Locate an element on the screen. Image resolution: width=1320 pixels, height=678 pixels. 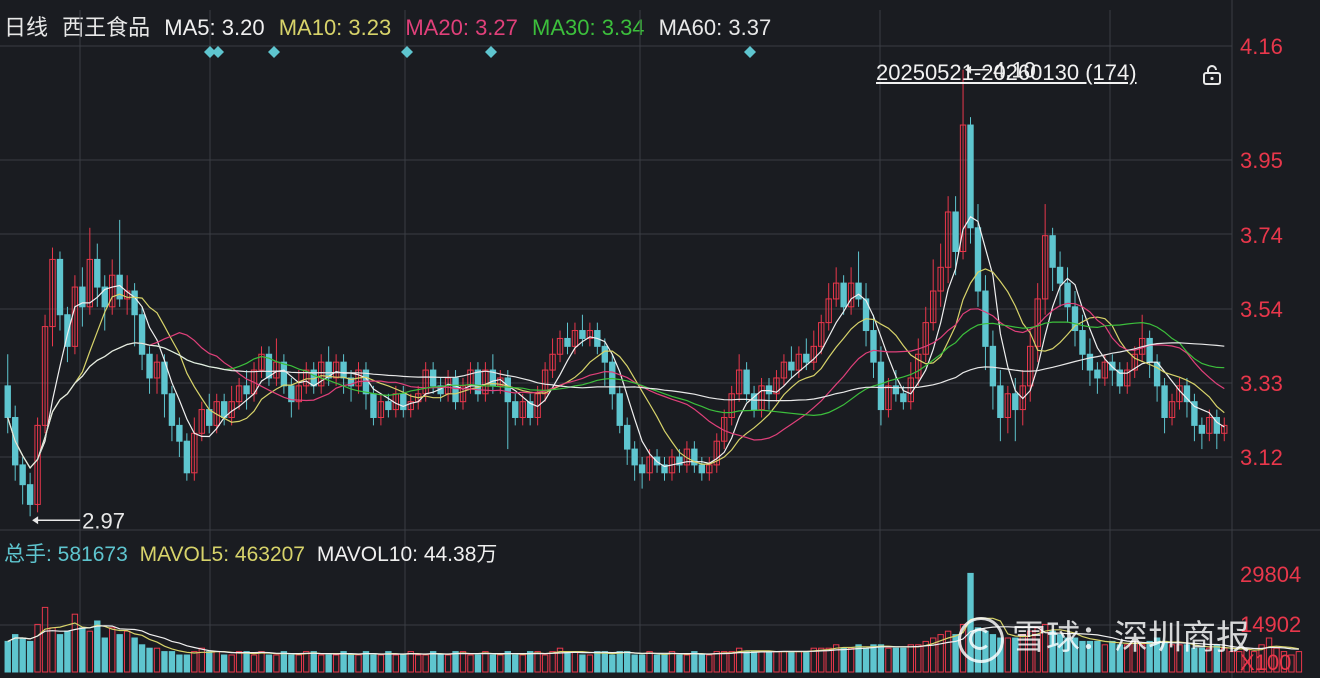
period-label: 日线 is located at coordinates (26, 27).